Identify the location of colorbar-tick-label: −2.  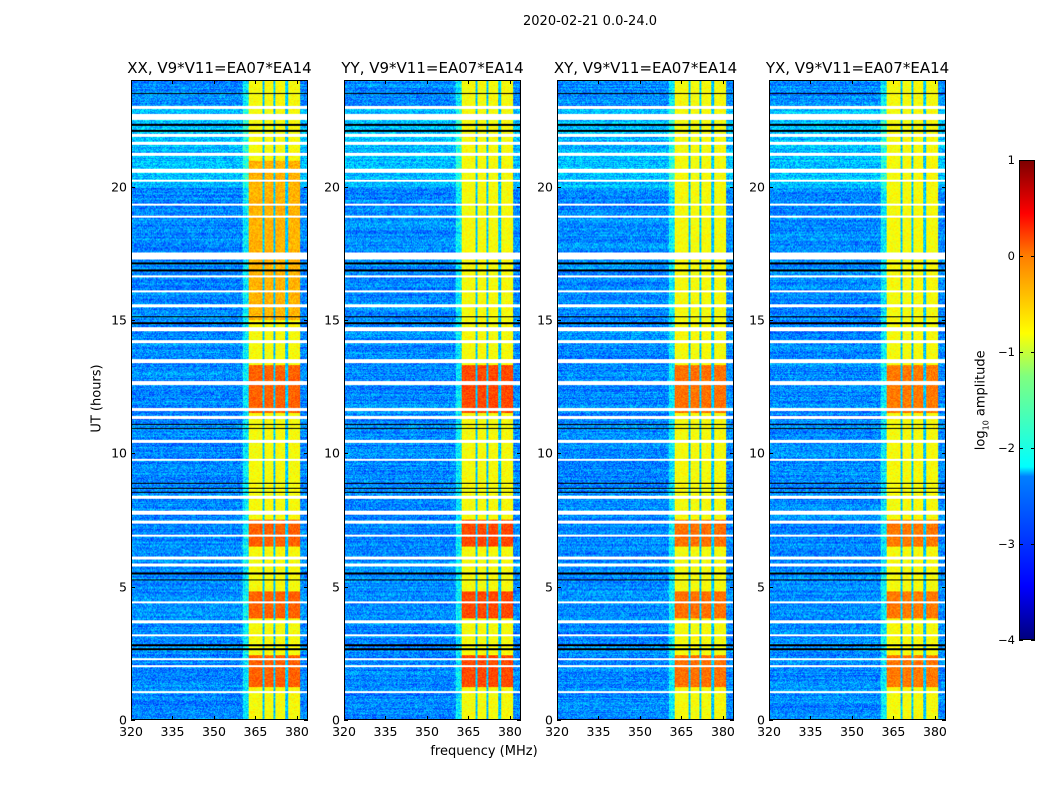
(1006, 448).